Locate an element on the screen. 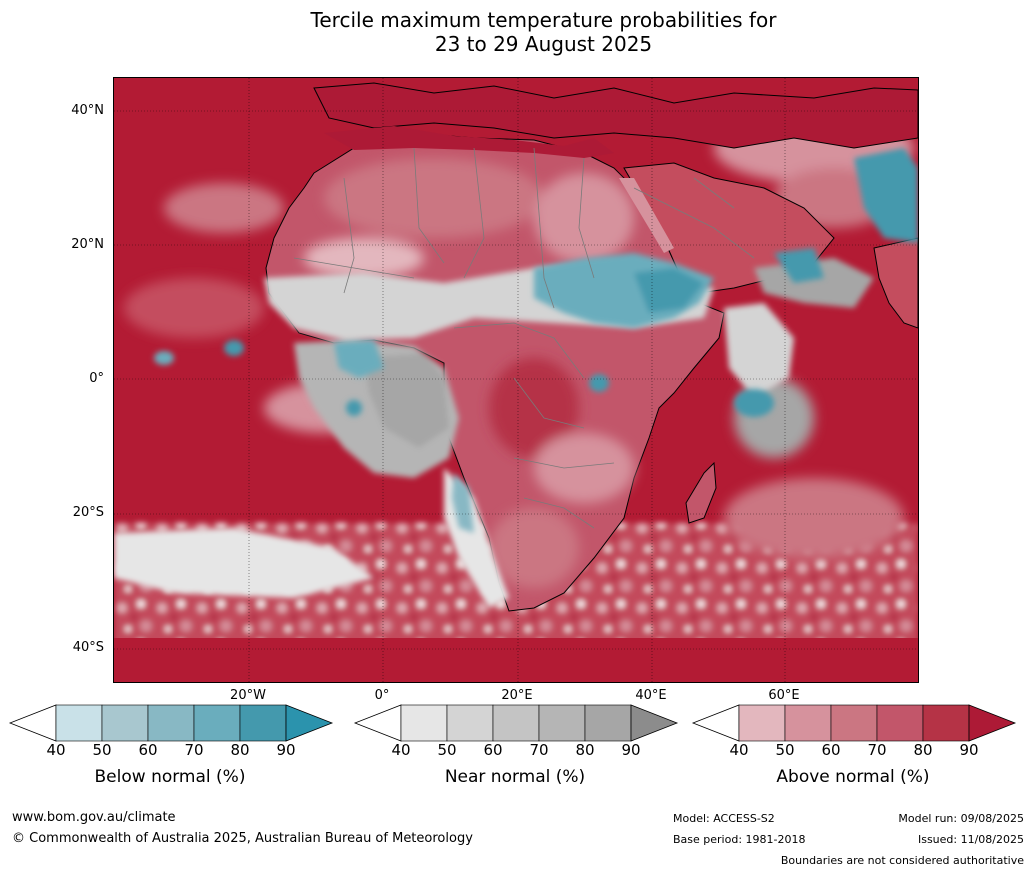 Image resolution: width=1035 pixels, height=873 pixels. lat-label-40s: 40°S is located at coordinates (88, 647).